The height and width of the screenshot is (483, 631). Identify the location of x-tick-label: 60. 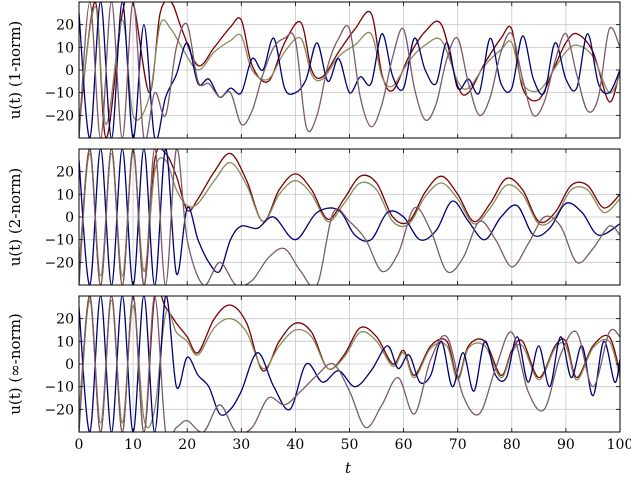
(404, 445).